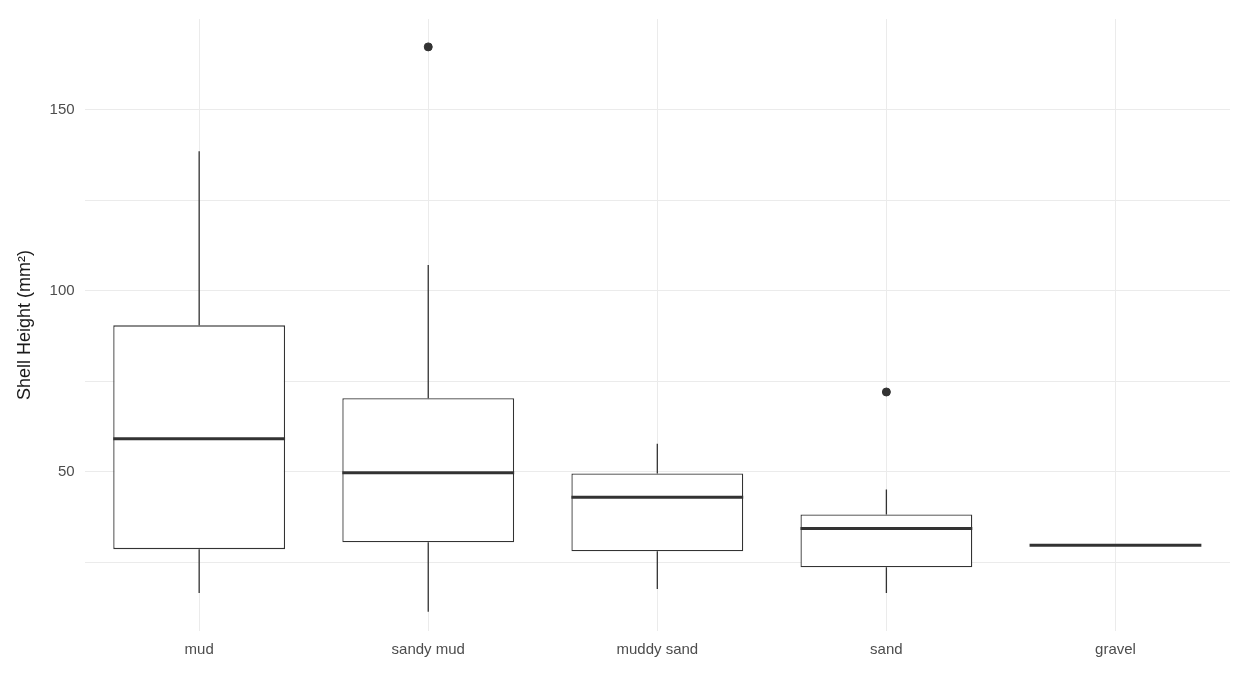 Image resolution: width=1235 pixels, height=674 pixels. I want to click on y-tick-label: 100, so click(62, 289).